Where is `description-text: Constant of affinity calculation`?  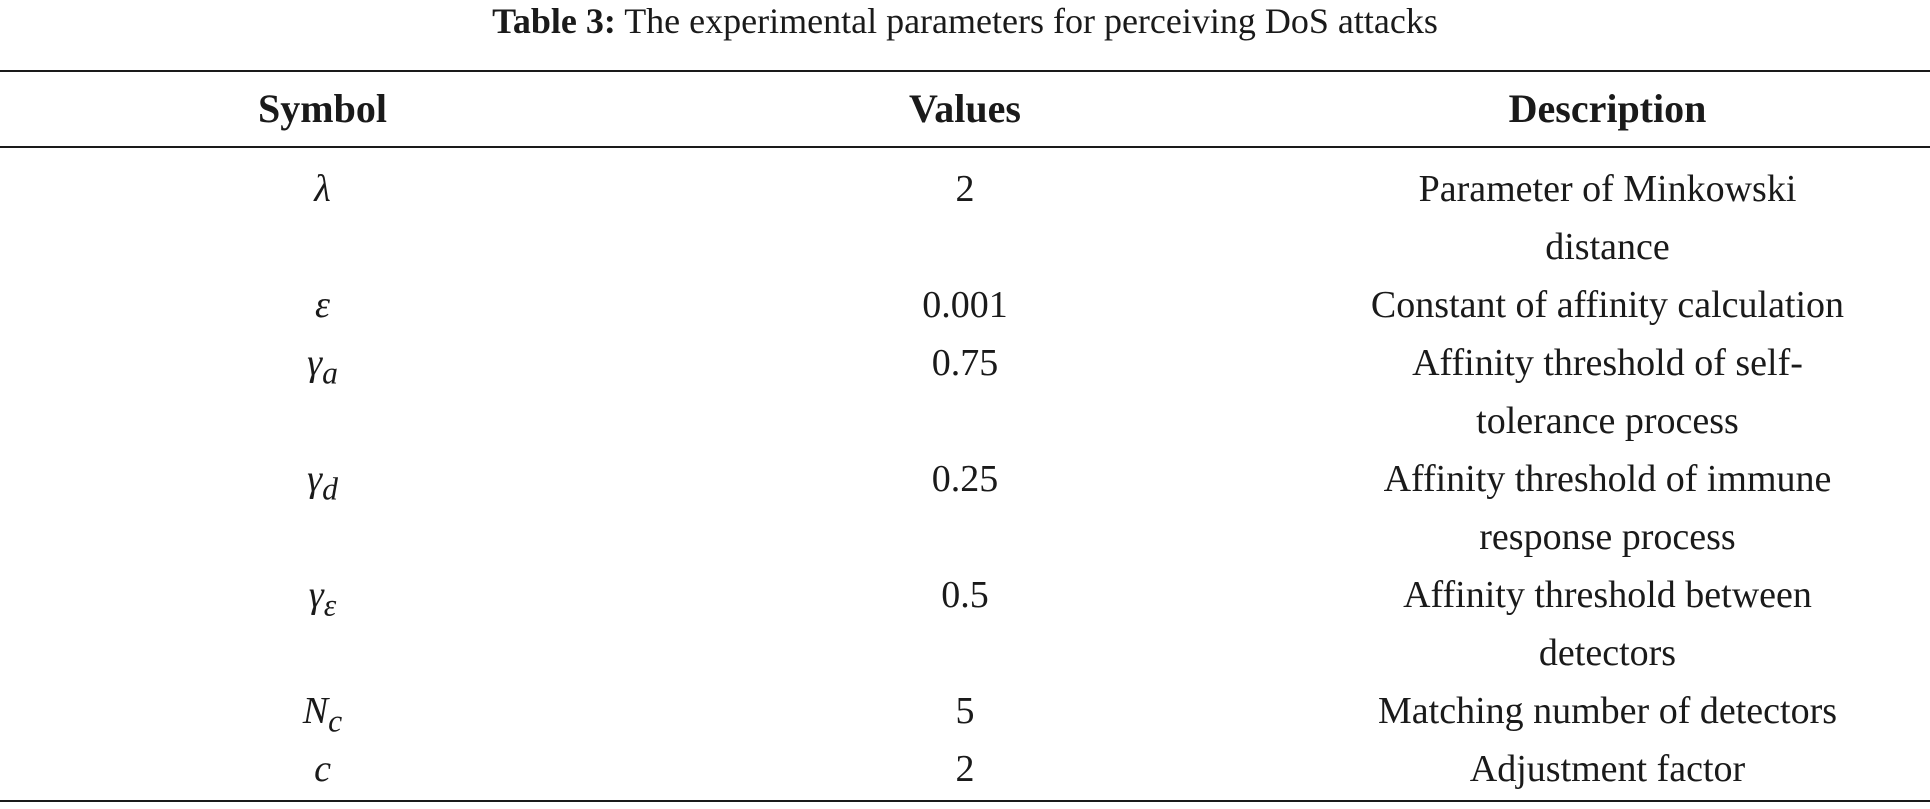 description-text: Constant of affinity calculation is located at coordinates (1607, 305).